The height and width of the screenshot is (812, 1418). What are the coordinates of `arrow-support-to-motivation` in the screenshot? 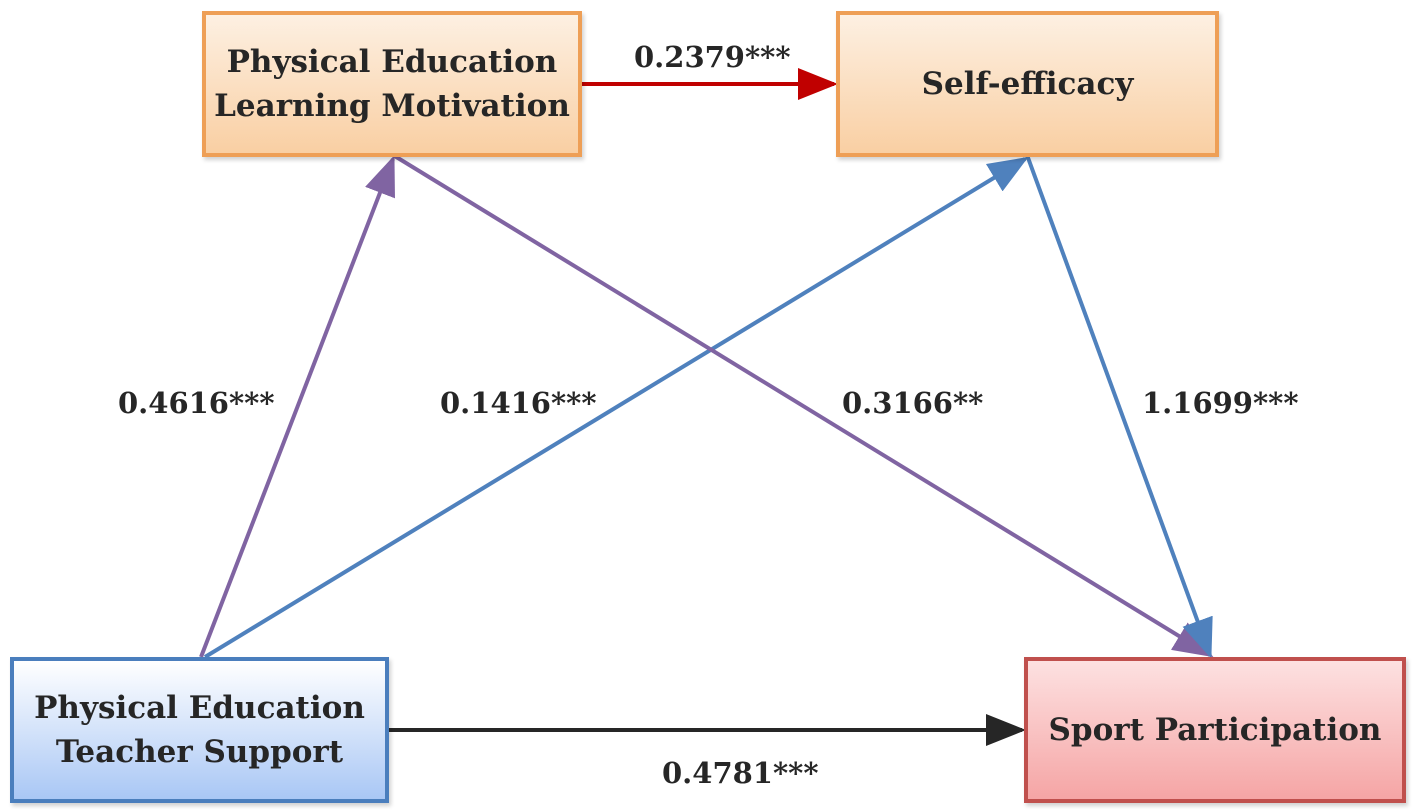 It's located at (297, 406).